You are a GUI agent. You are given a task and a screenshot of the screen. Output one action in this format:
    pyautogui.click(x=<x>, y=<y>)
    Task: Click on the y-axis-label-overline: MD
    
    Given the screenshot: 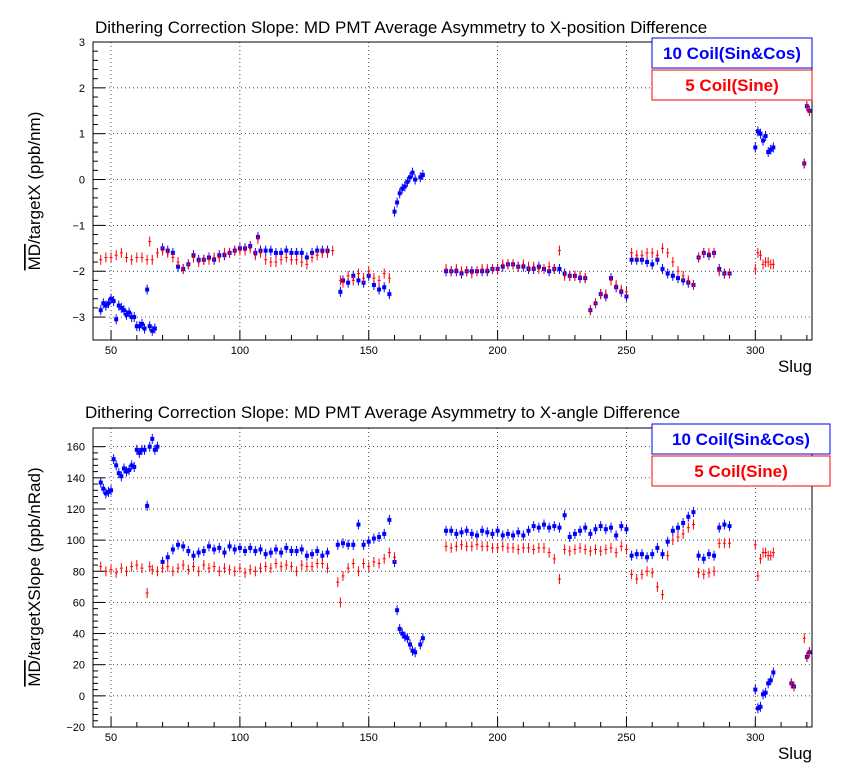 What is the action you would take?
    pyautogui.click(x=34, y=257)
    